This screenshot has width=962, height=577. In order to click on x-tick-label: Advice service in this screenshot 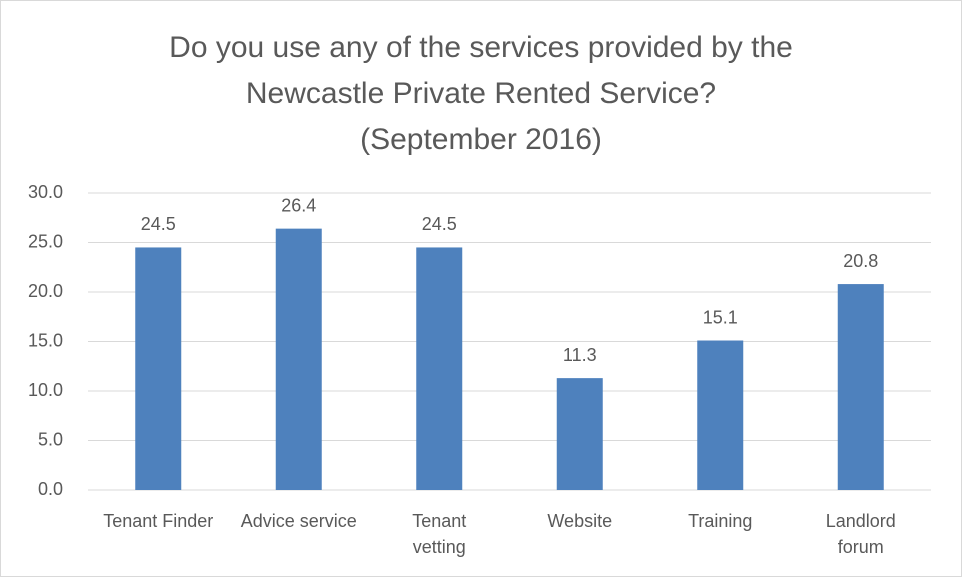, I will do `click(298, 521)`.